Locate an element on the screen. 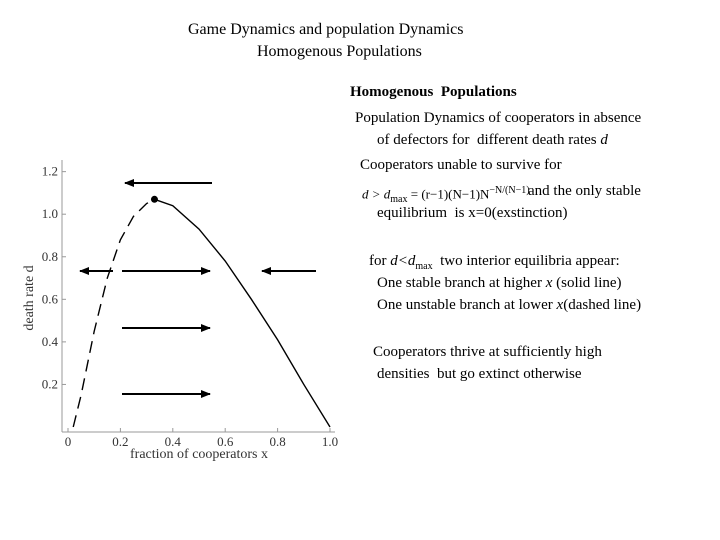 Image resolution: width=720 pixels, height=540 pixels. text: densities but go extinct otherwise is located at coordinates (479, 374).